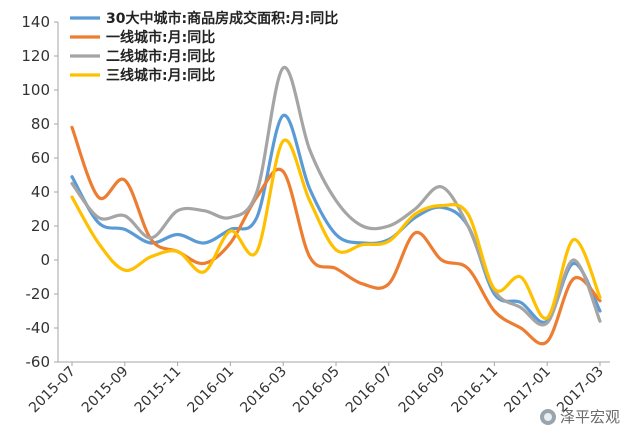 This screenshot has height=433, width=628. I want to click on x-tick-label: 2016-05, so click(316, 390).